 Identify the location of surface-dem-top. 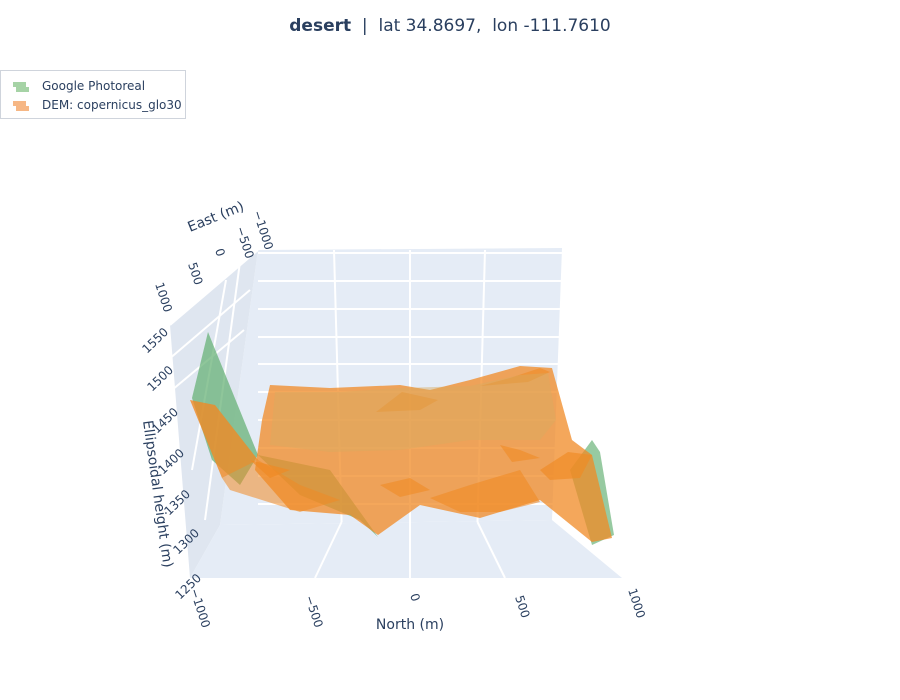
(413, 412).